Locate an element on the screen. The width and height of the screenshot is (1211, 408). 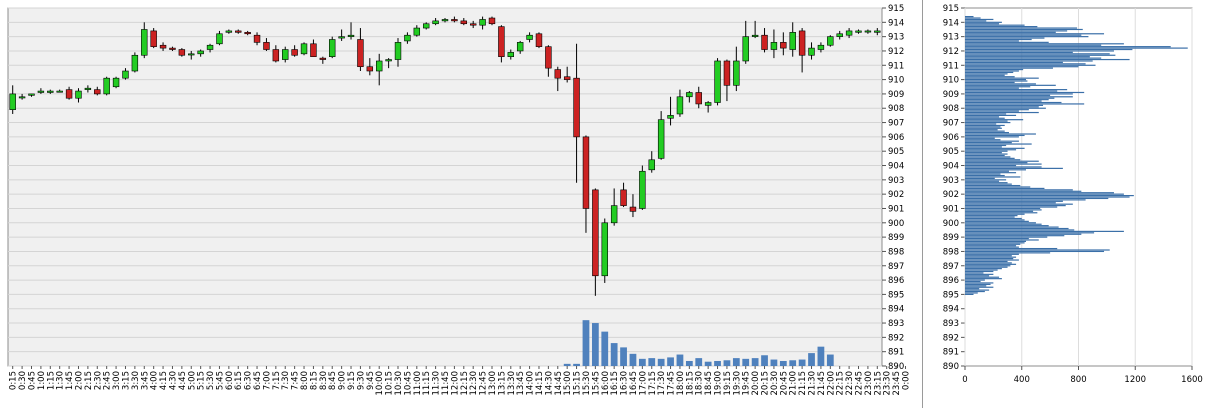
x-tick-label: 16:00 is located at coordinates (606, 383).